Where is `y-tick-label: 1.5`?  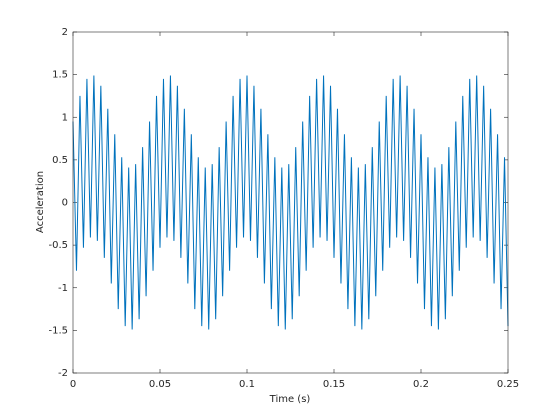
y-tick-label: 1.5 is located at coordinates (60, 75).